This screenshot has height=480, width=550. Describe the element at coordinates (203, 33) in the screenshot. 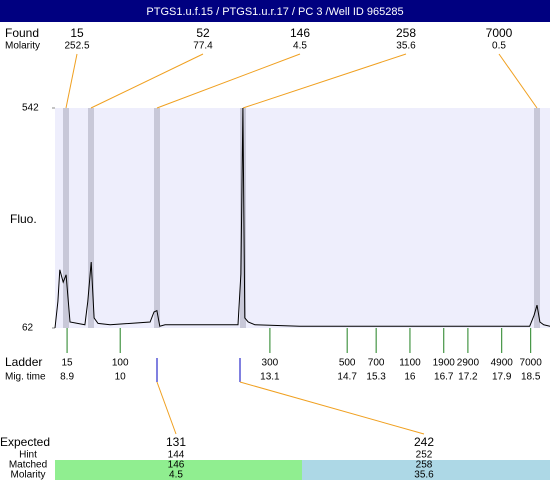

I see `found-size: 52` at that location.